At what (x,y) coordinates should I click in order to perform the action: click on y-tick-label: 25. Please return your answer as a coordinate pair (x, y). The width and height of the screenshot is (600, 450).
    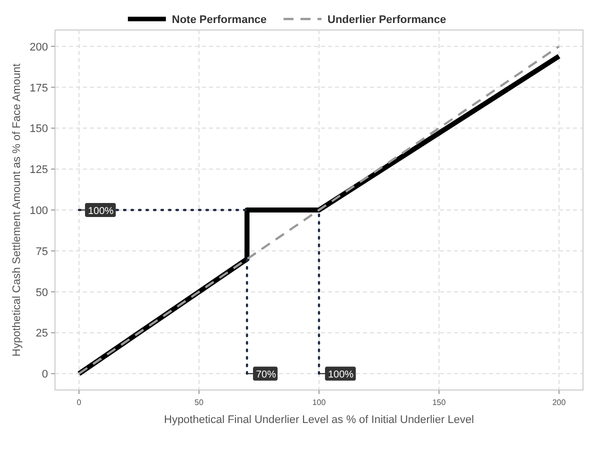
    Looking at the image, I should click on (42, 334).